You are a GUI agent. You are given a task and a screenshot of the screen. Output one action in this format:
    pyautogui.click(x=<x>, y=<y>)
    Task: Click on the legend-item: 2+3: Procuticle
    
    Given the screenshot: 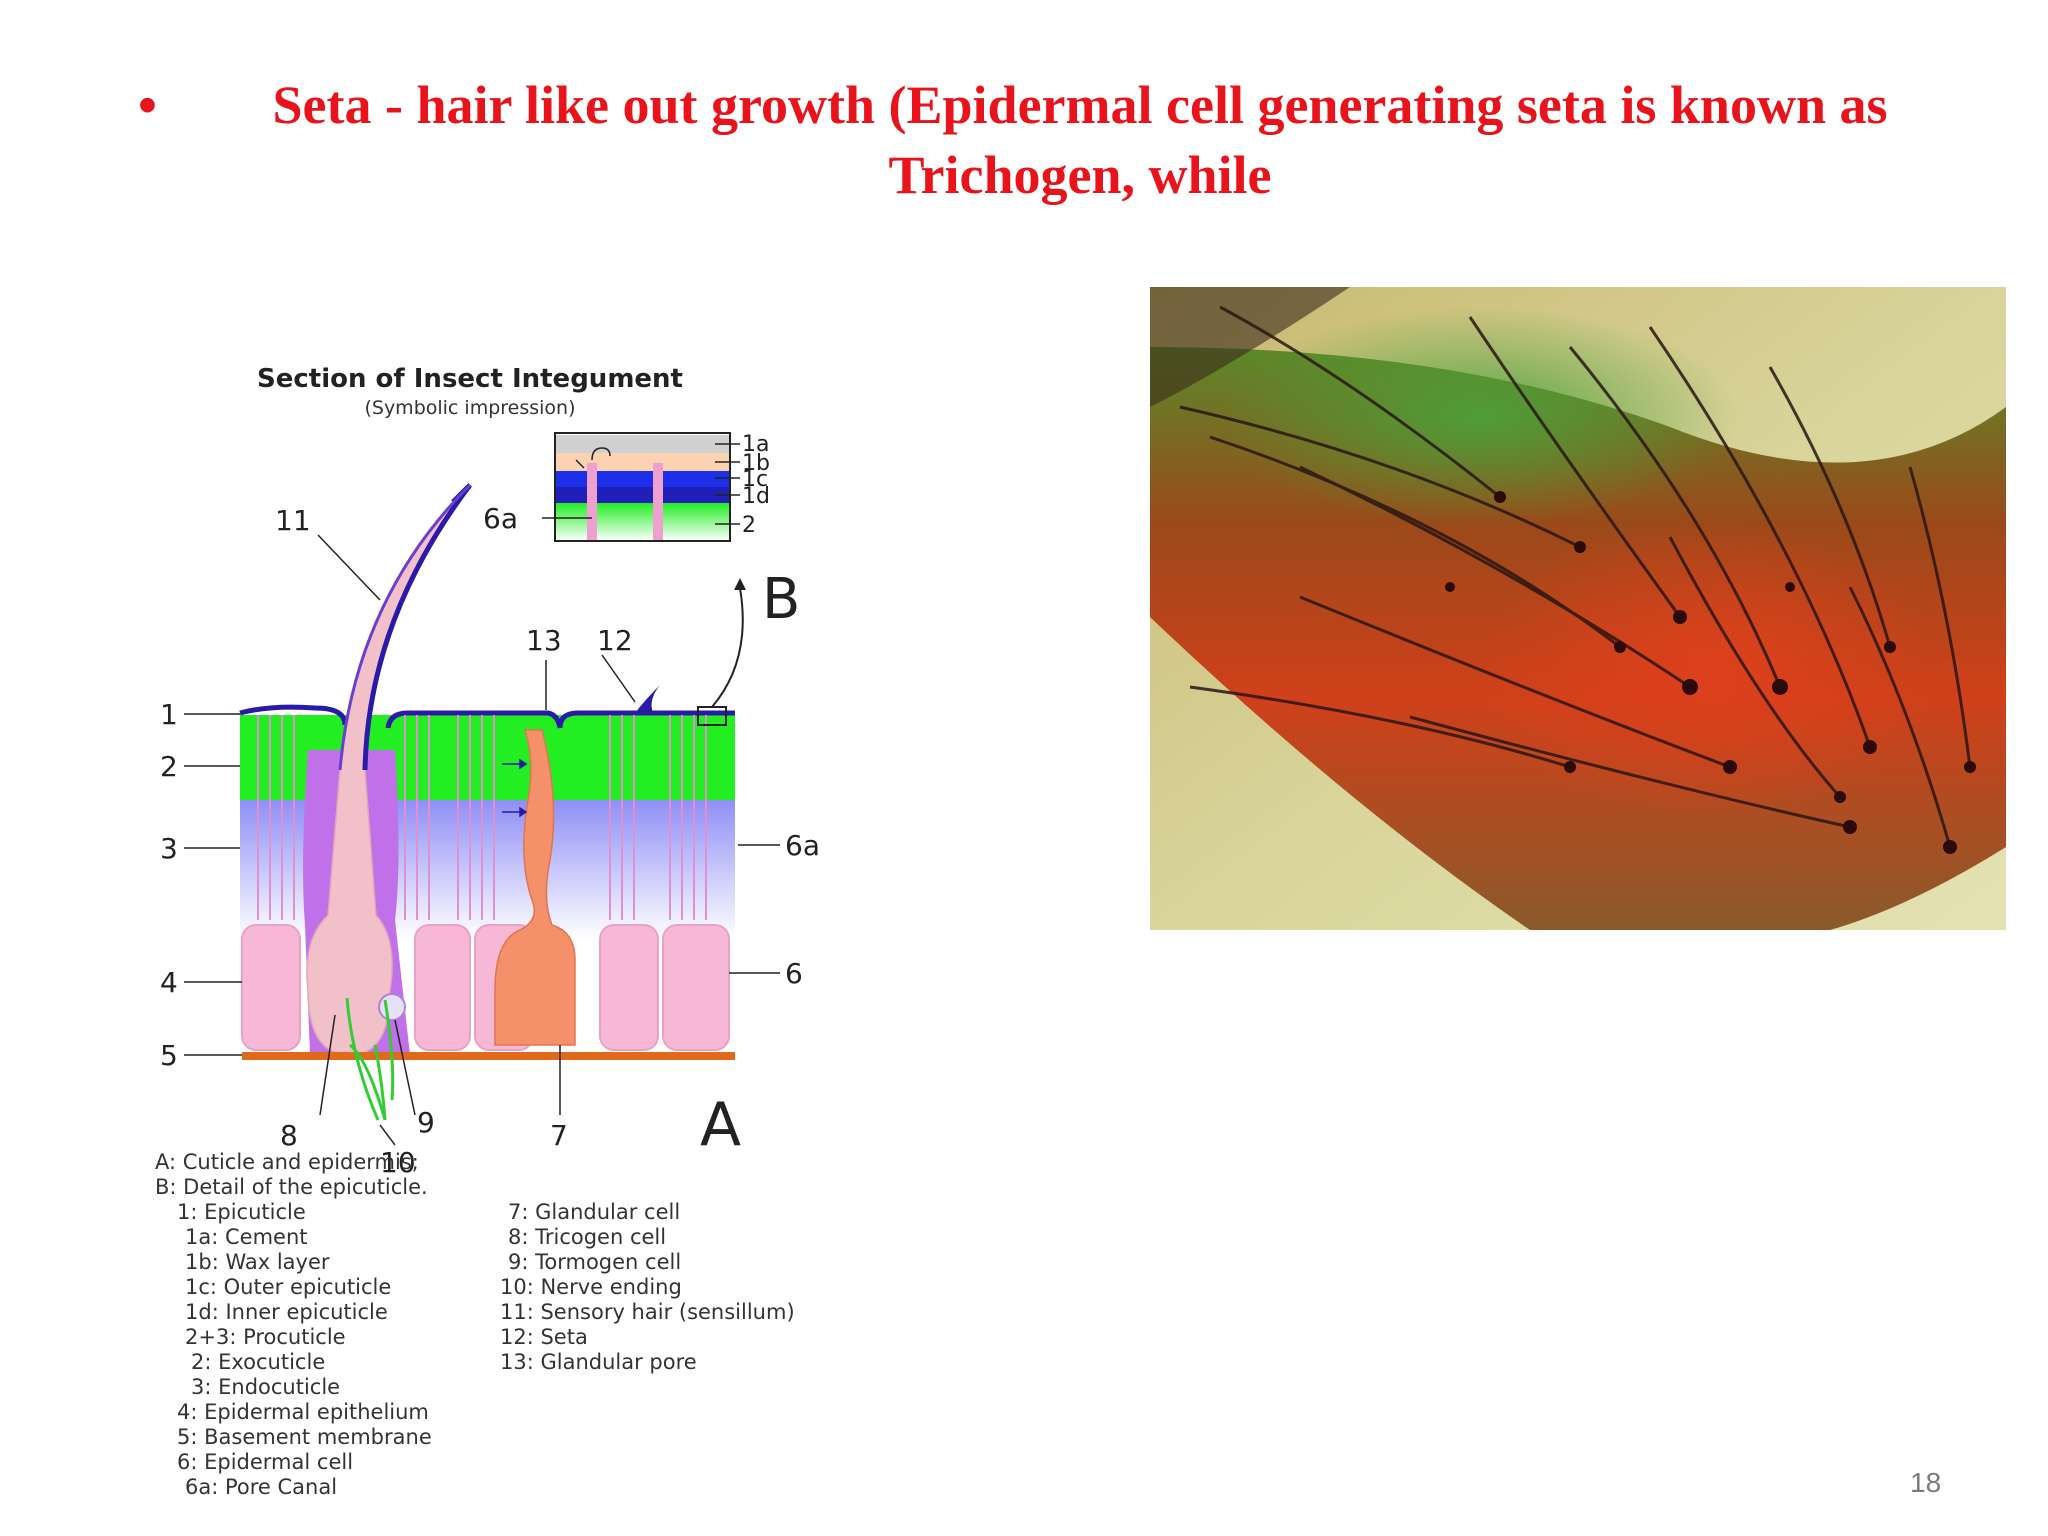 What is the action you would take?
    pyautogui.click(x=265, y=1337)
    